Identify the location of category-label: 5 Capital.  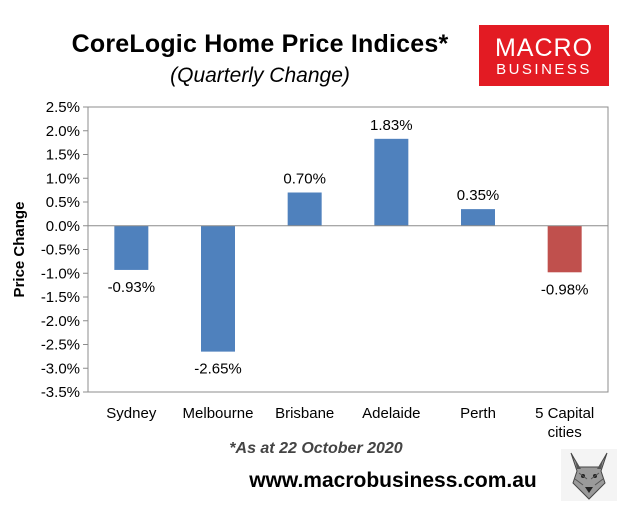
(564, 413).